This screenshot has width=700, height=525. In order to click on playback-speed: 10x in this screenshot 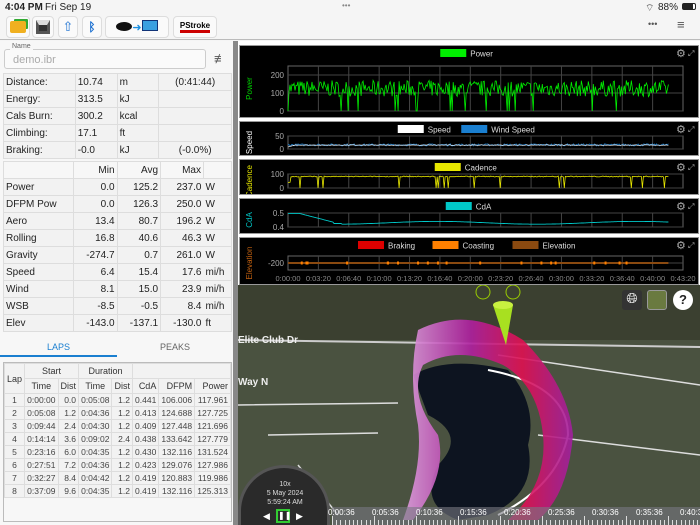, I will do `click(285, 484)`.